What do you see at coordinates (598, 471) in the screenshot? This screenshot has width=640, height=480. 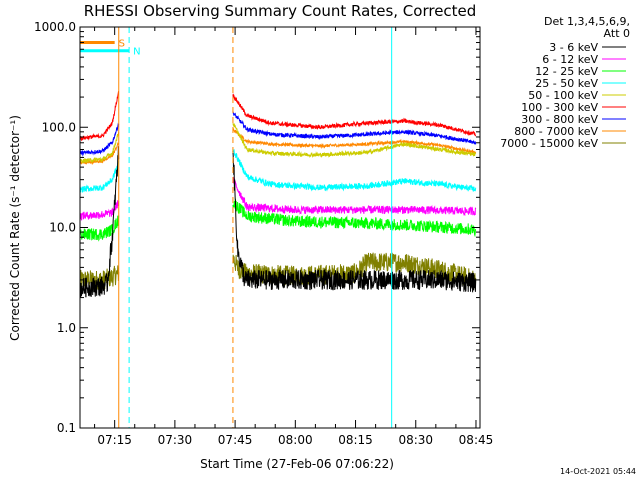 I see `generation-timestamp: 14-Oct-2021 05:44` at bounding box center [598, 471].